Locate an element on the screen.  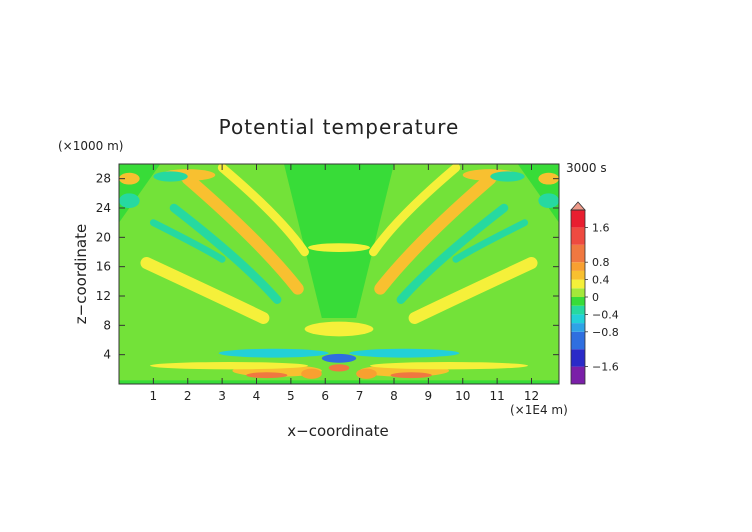
x-tick-label: 2 is located at coordinates (188, 396).